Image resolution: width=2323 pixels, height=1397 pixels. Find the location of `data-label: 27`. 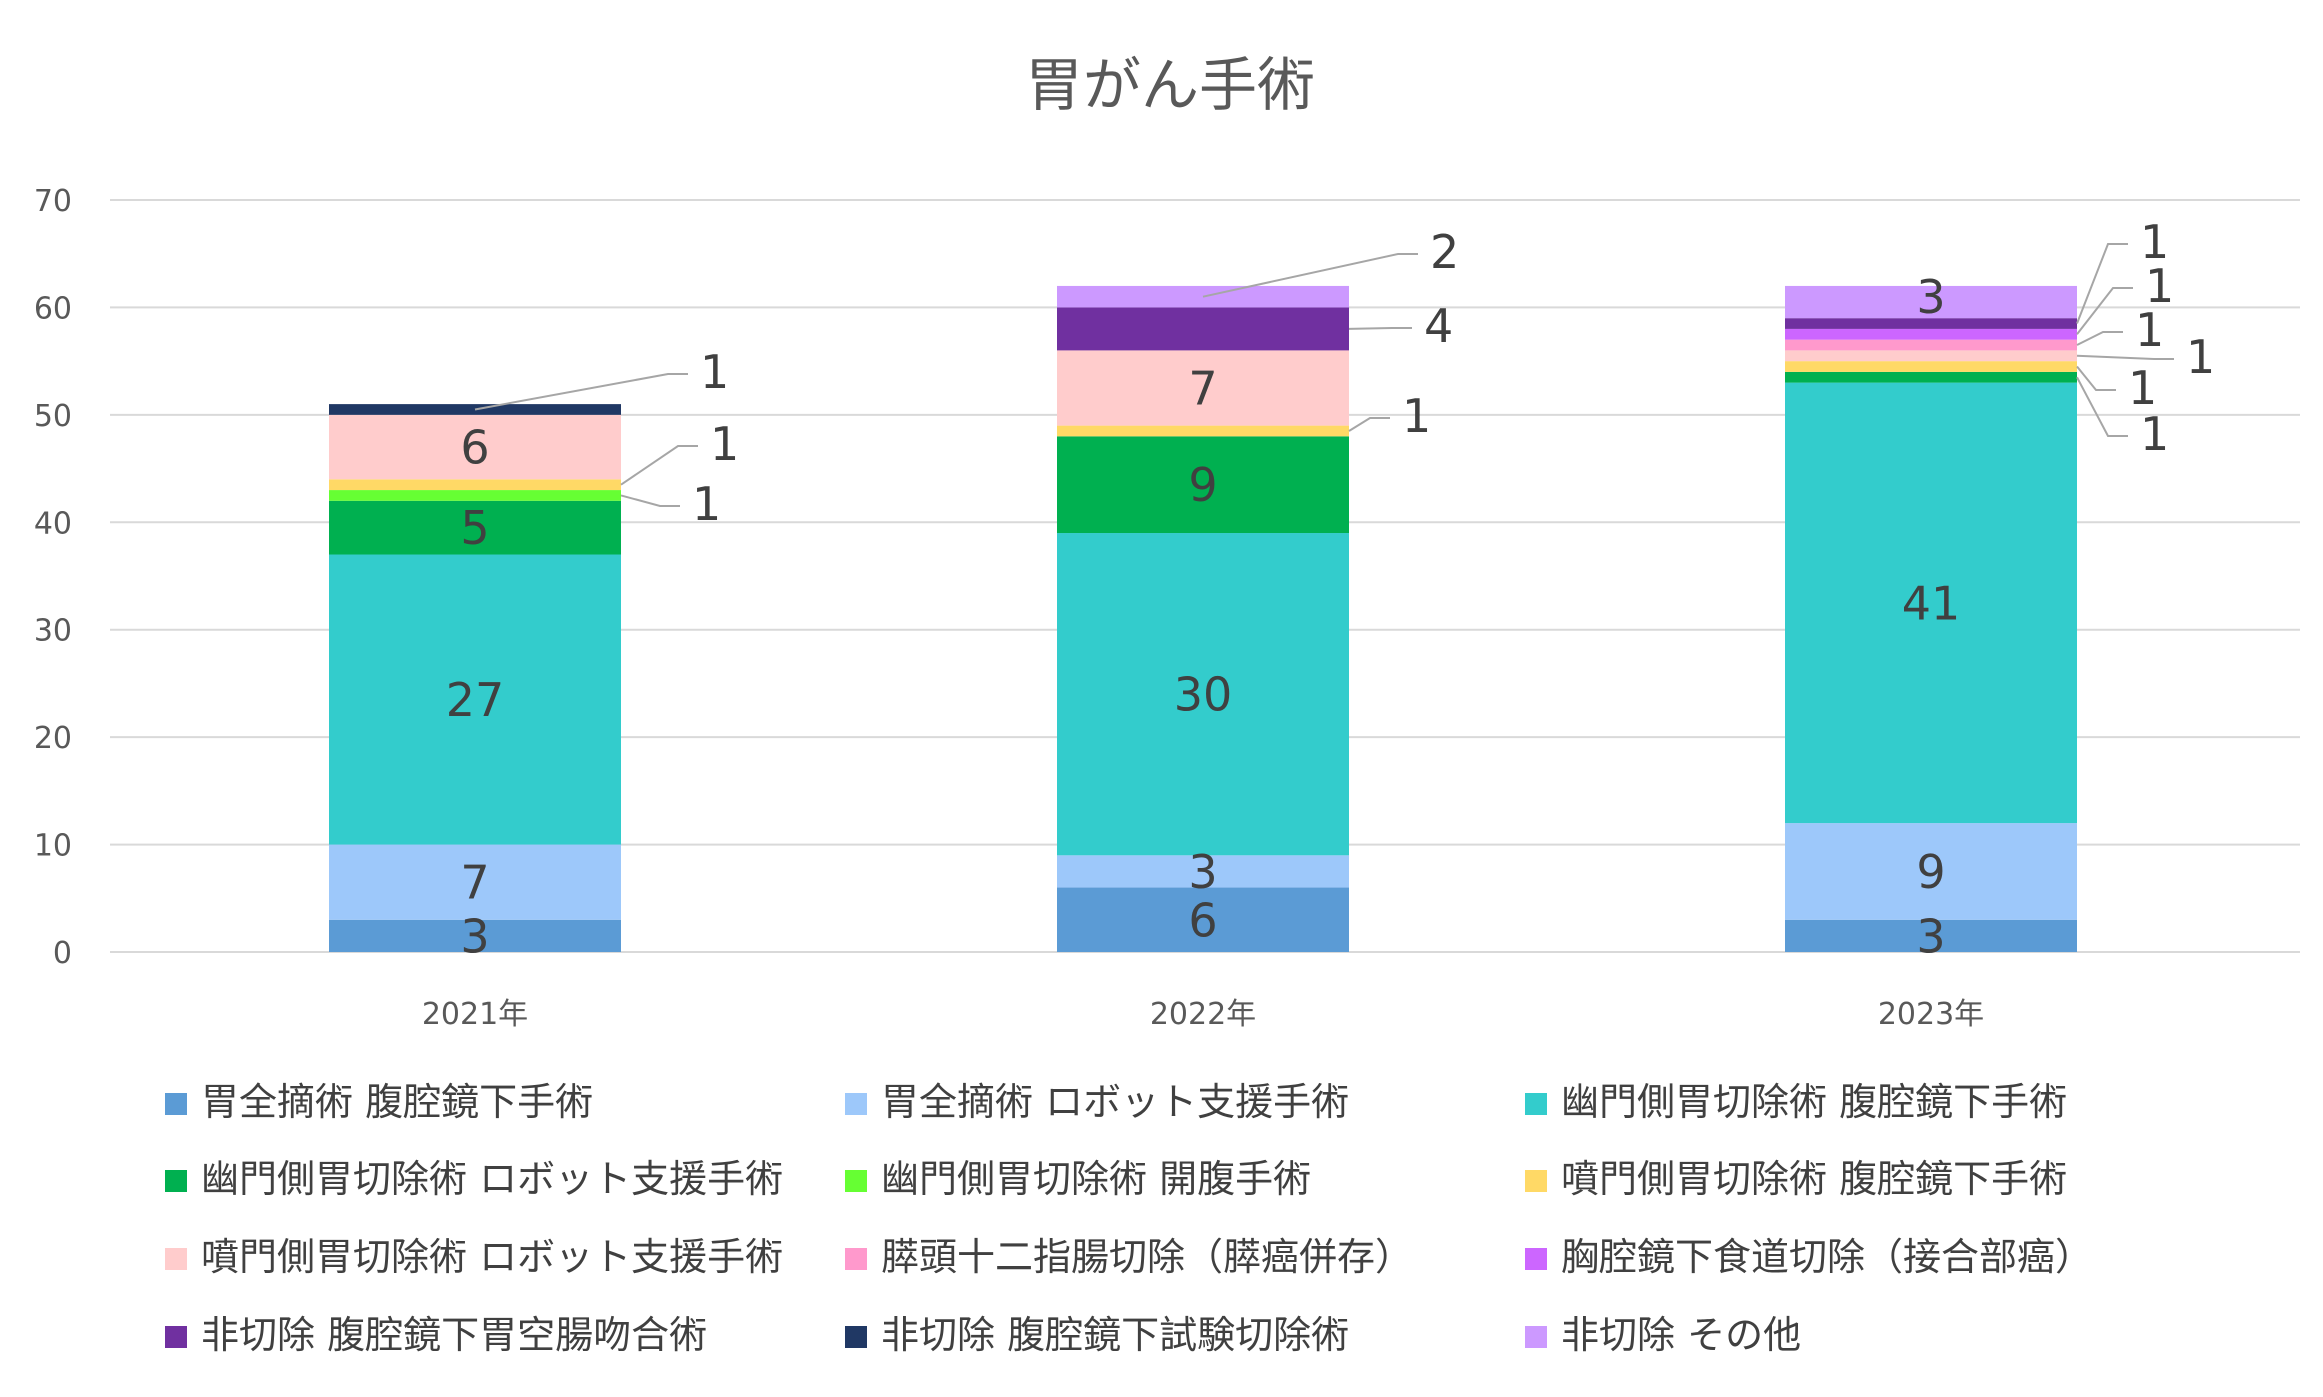

data-label: 27 is located at coordinates (475, 700).